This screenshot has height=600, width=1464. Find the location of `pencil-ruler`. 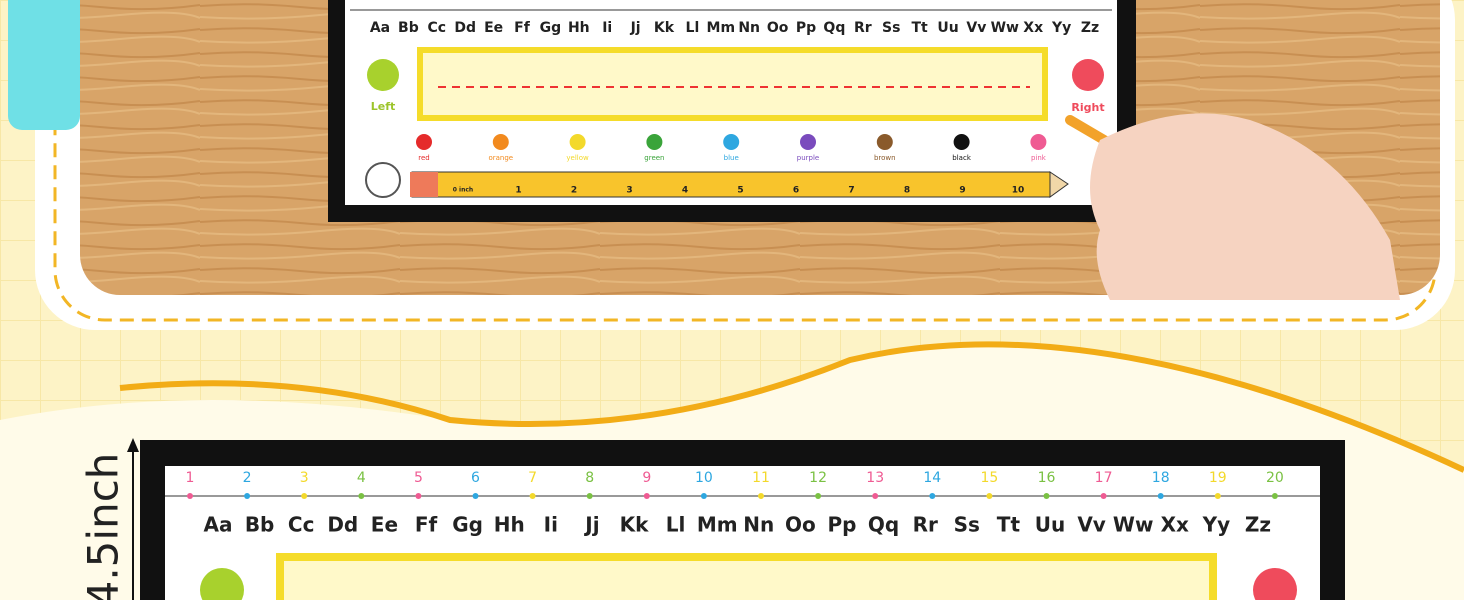

pencil-ruler is located at coordinates (731, 184).